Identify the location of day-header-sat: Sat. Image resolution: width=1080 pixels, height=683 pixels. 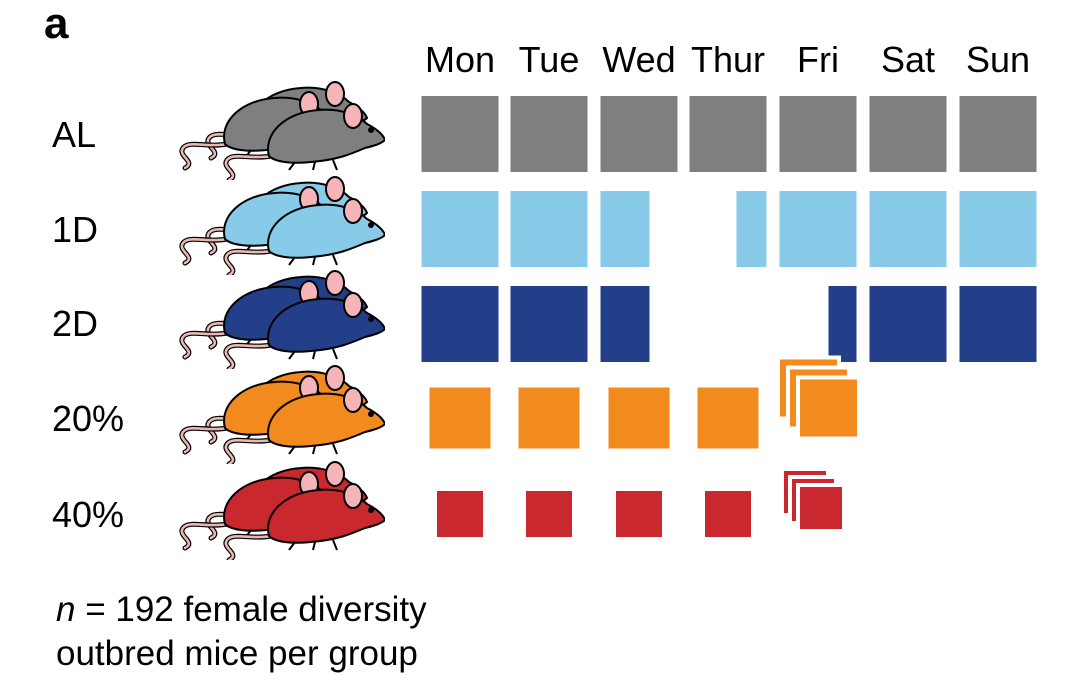
(908, 59).